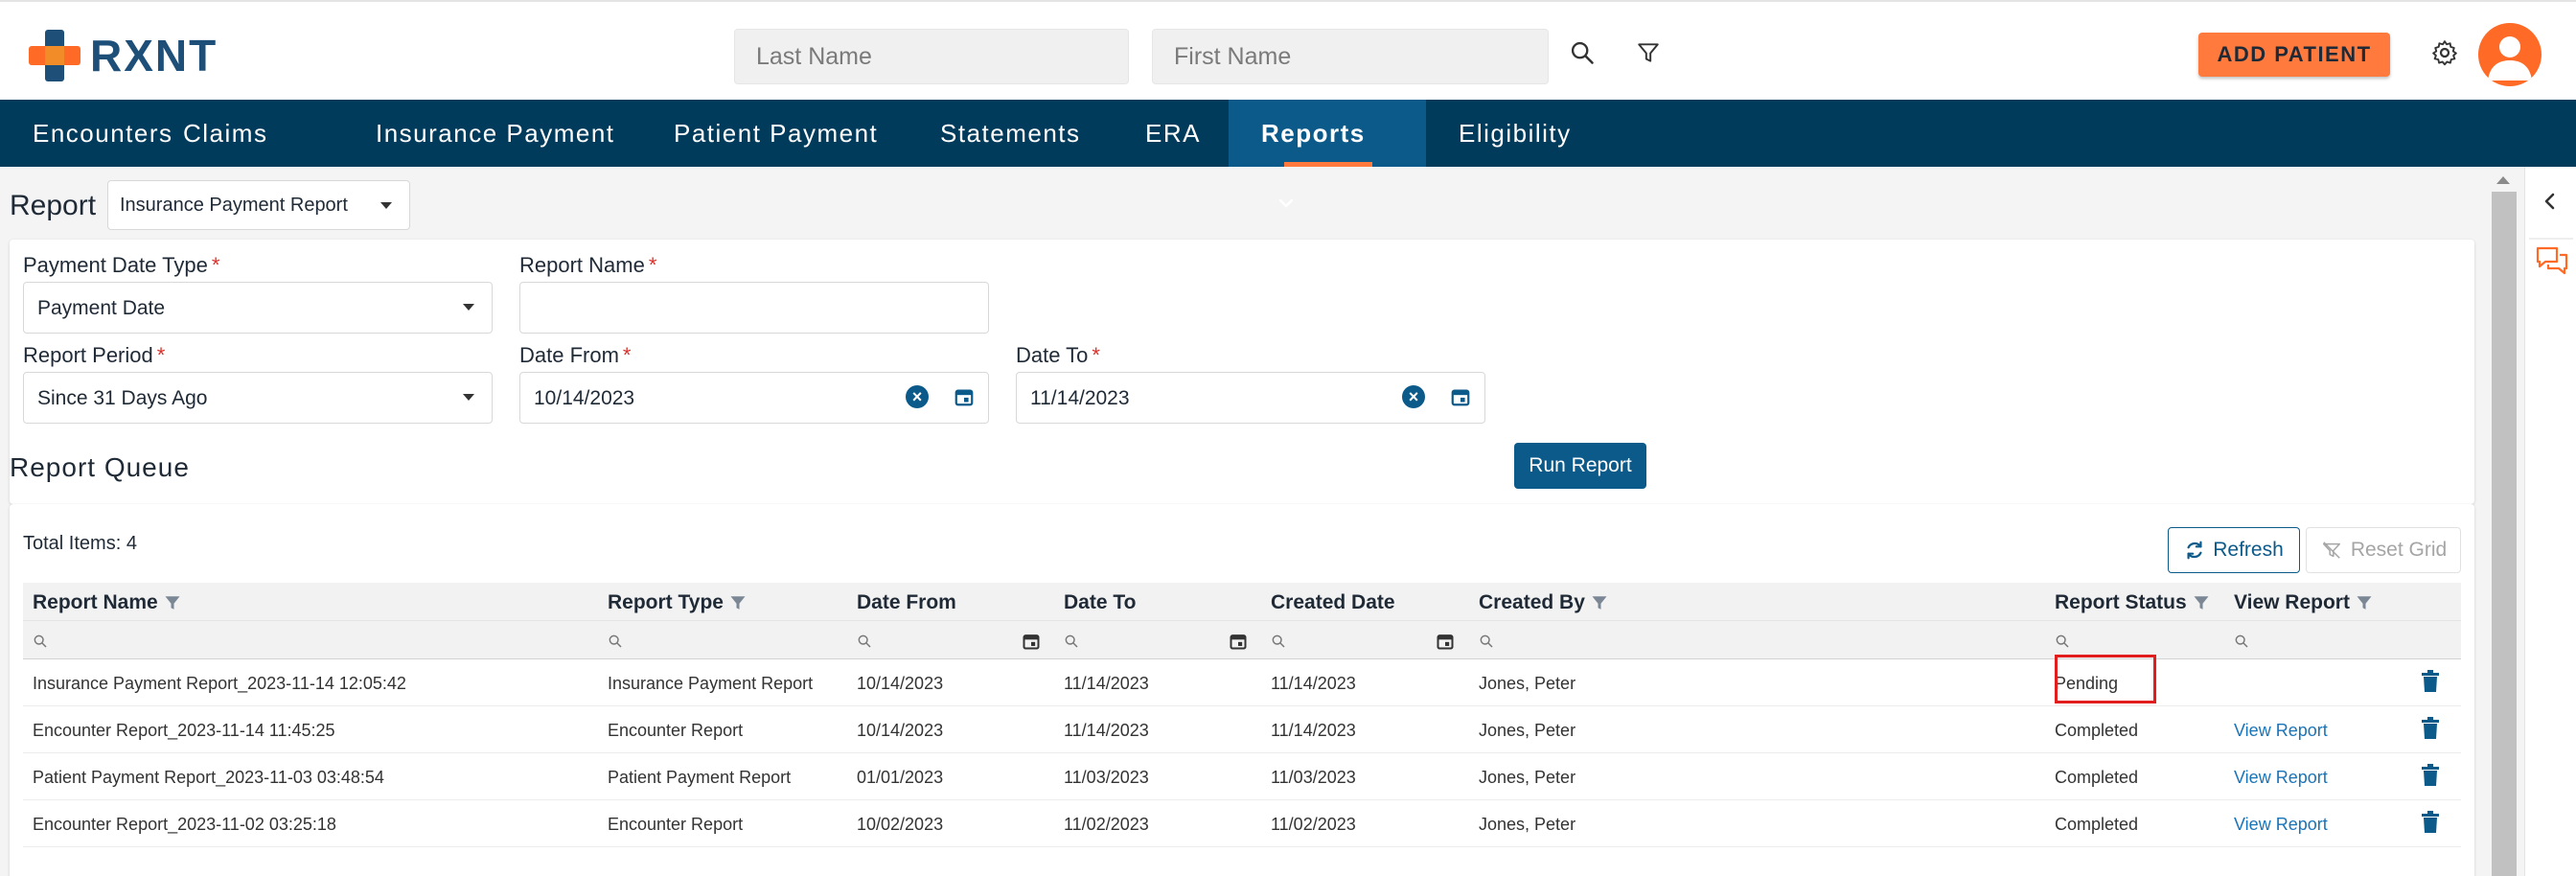 Image resolution: width=2576 pixels, height=876 pixels. I want to click on gear-icon, so click(2444, 52).